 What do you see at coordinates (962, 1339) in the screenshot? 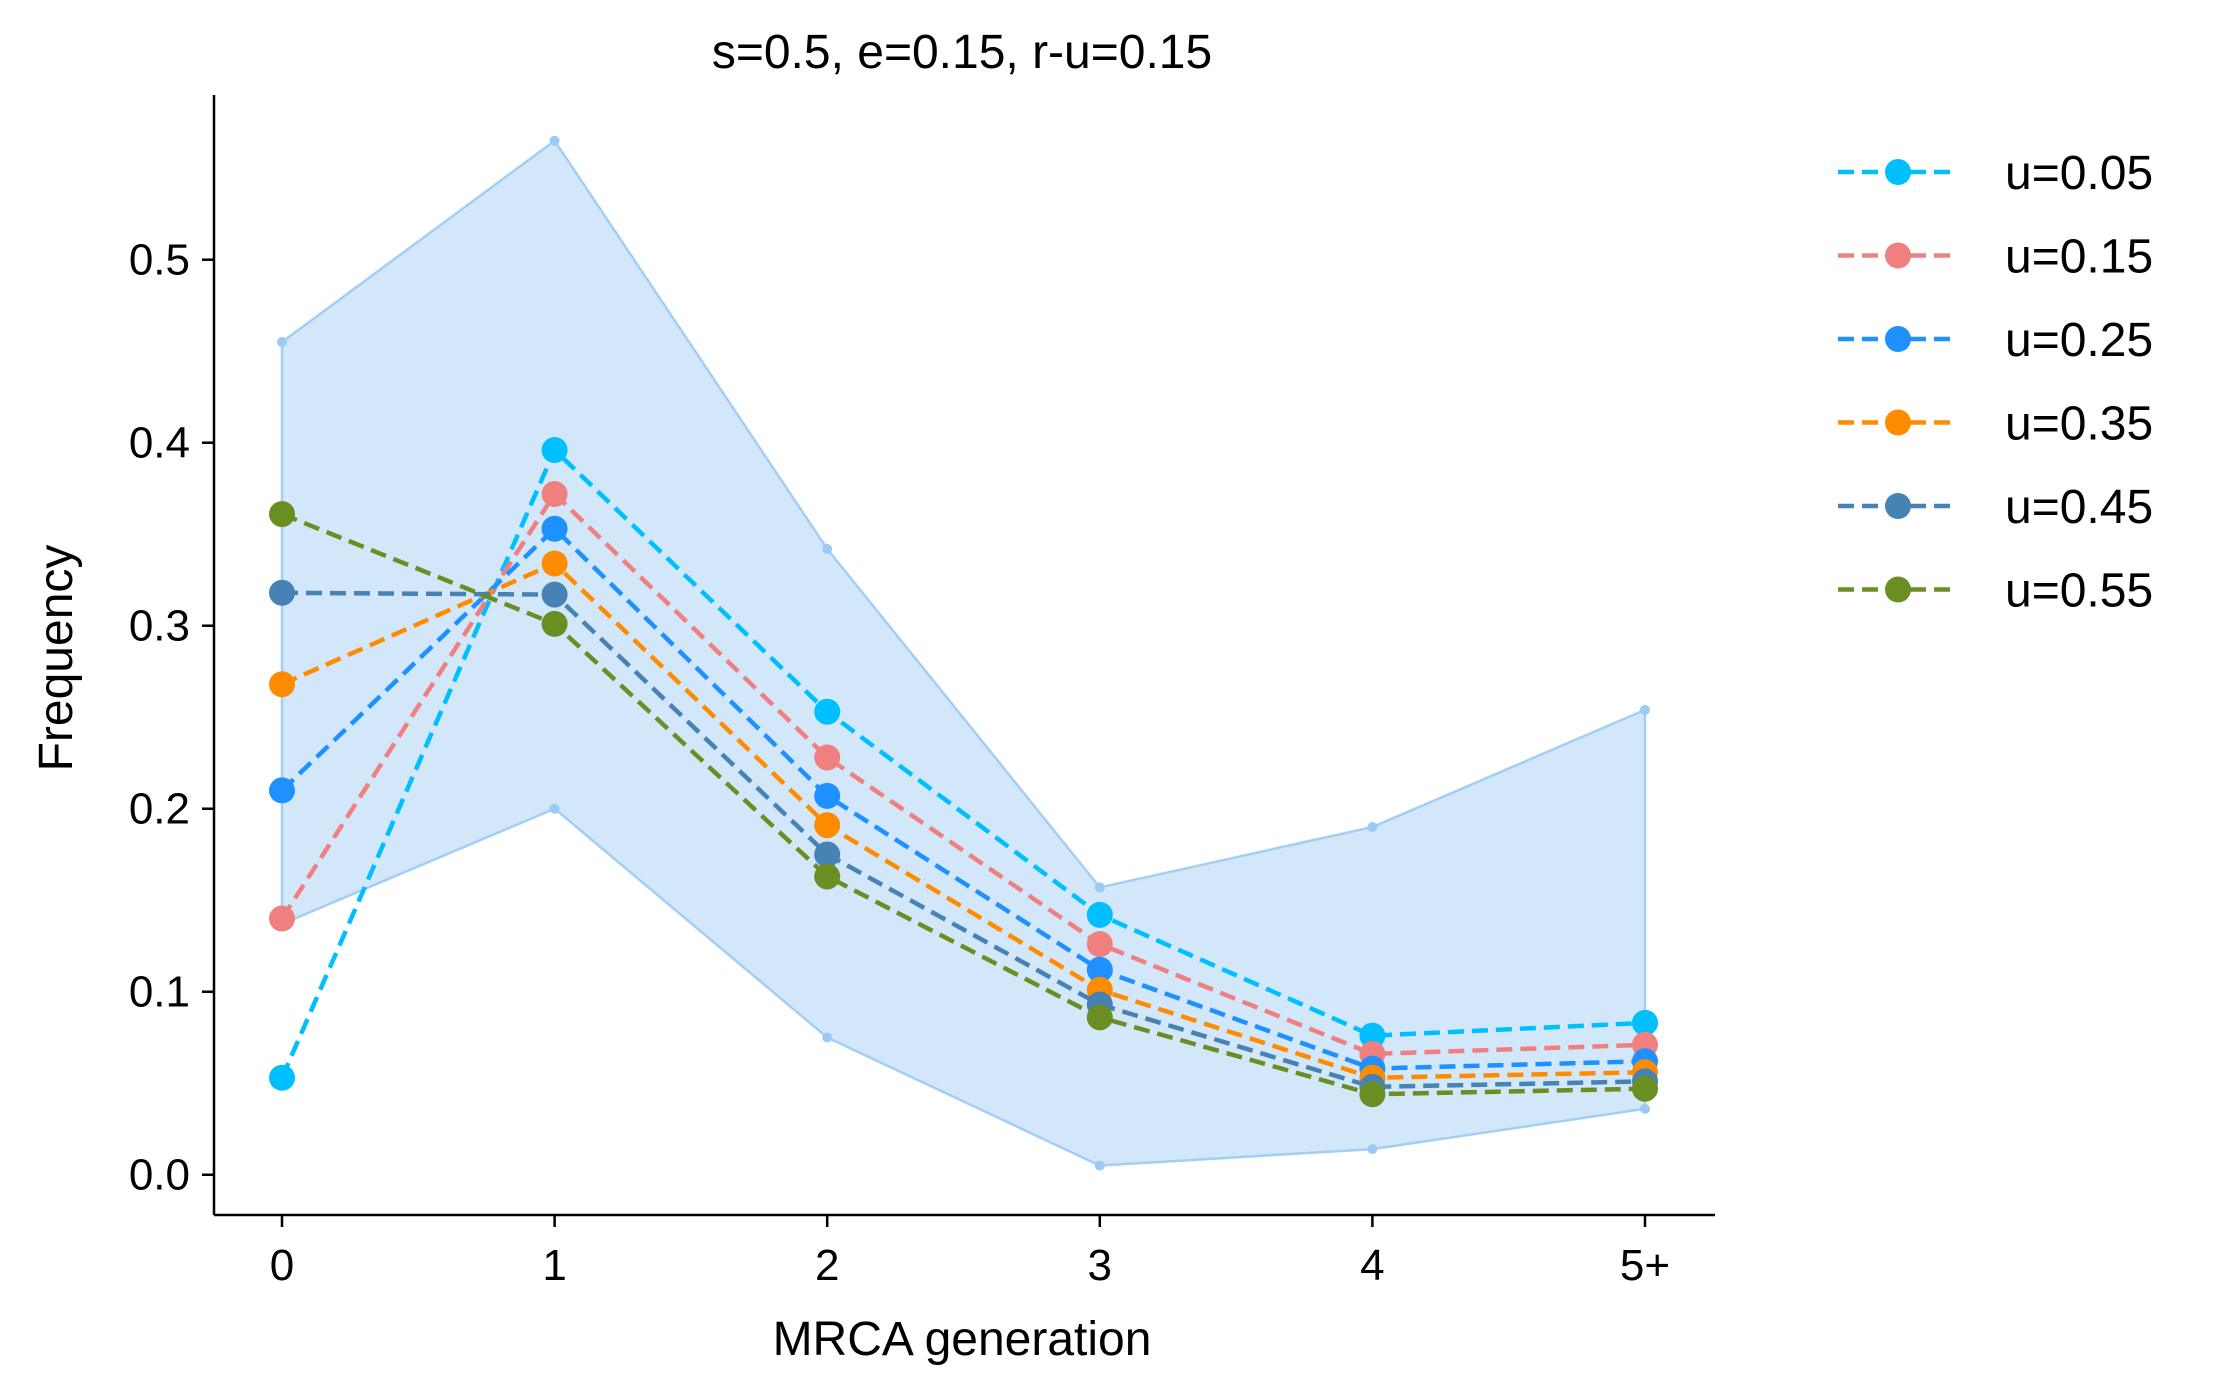
I see `x-axis-label: MRCA generation` at bounding box center [962, 1339].